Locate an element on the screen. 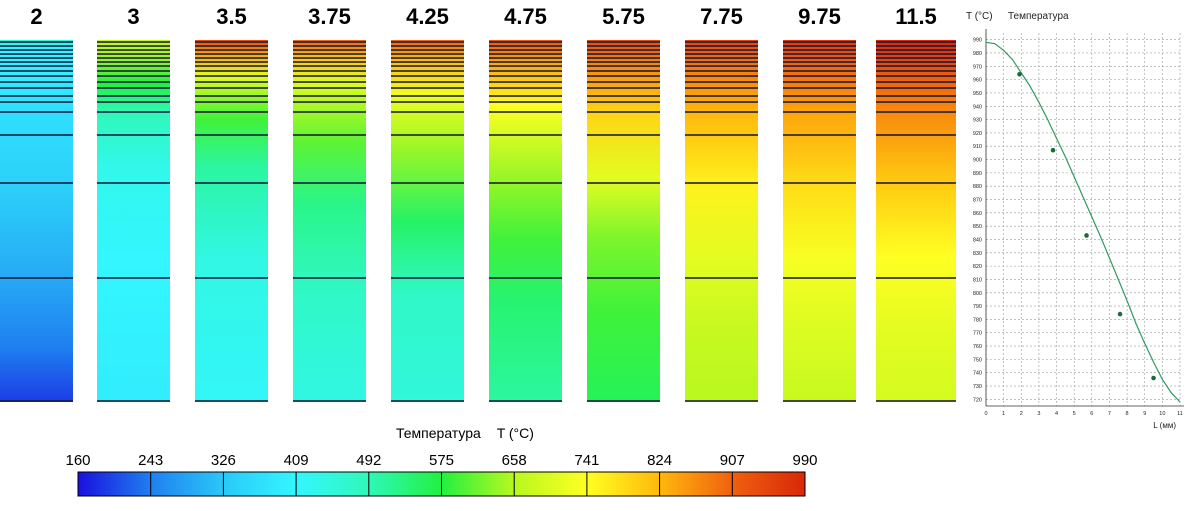 The height and width of the screenshot is (511, 1190). chart-series-line is located at coordinates (1083, 222).